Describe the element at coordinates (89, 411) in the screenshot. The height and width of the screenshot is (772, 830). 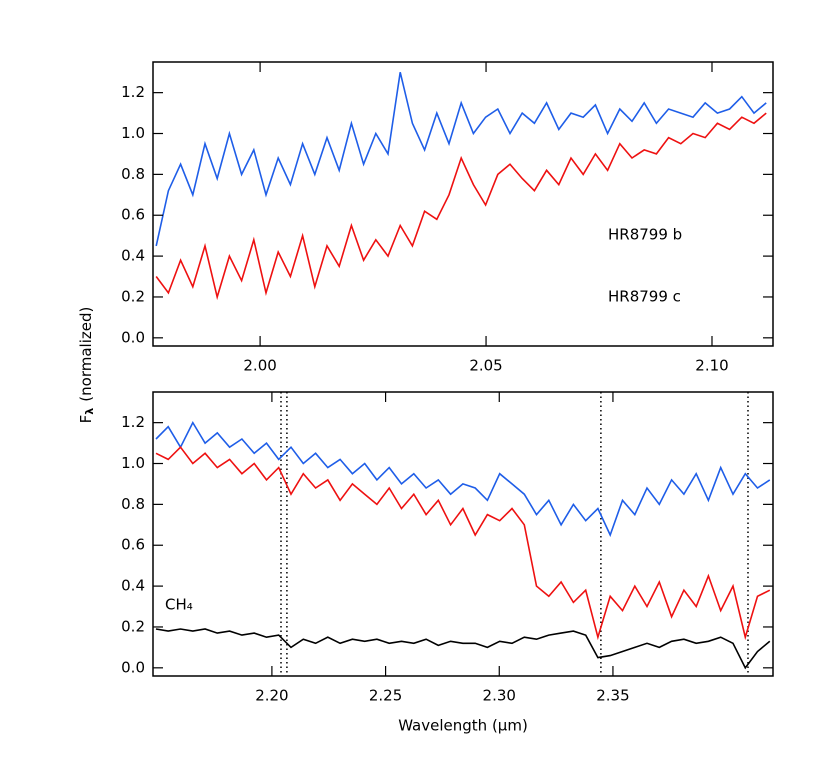
I see `y-label-subscript: λ` at that location.